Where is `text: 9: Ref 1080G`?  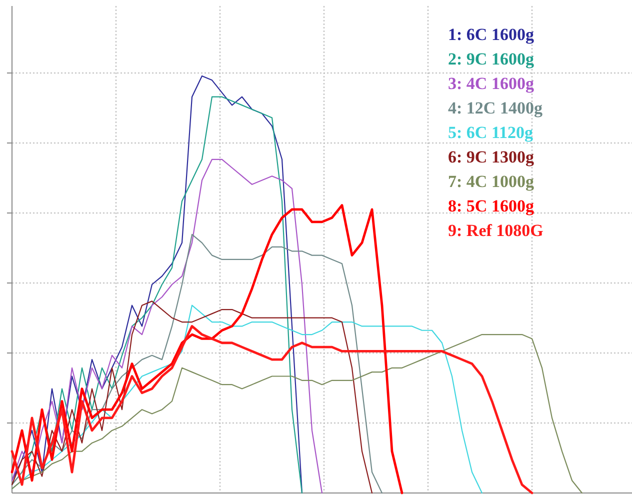
text: 9: Ref 1080G is located at coordinates (496, 230).